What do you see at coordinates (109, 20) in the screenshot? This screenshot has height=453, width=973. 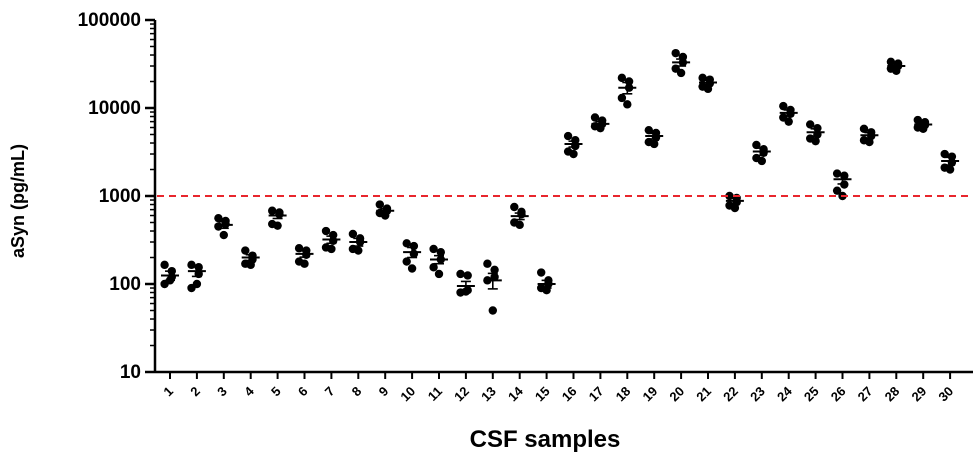 I see `y-tick-label: 100000` at bounding box center [109, 20].